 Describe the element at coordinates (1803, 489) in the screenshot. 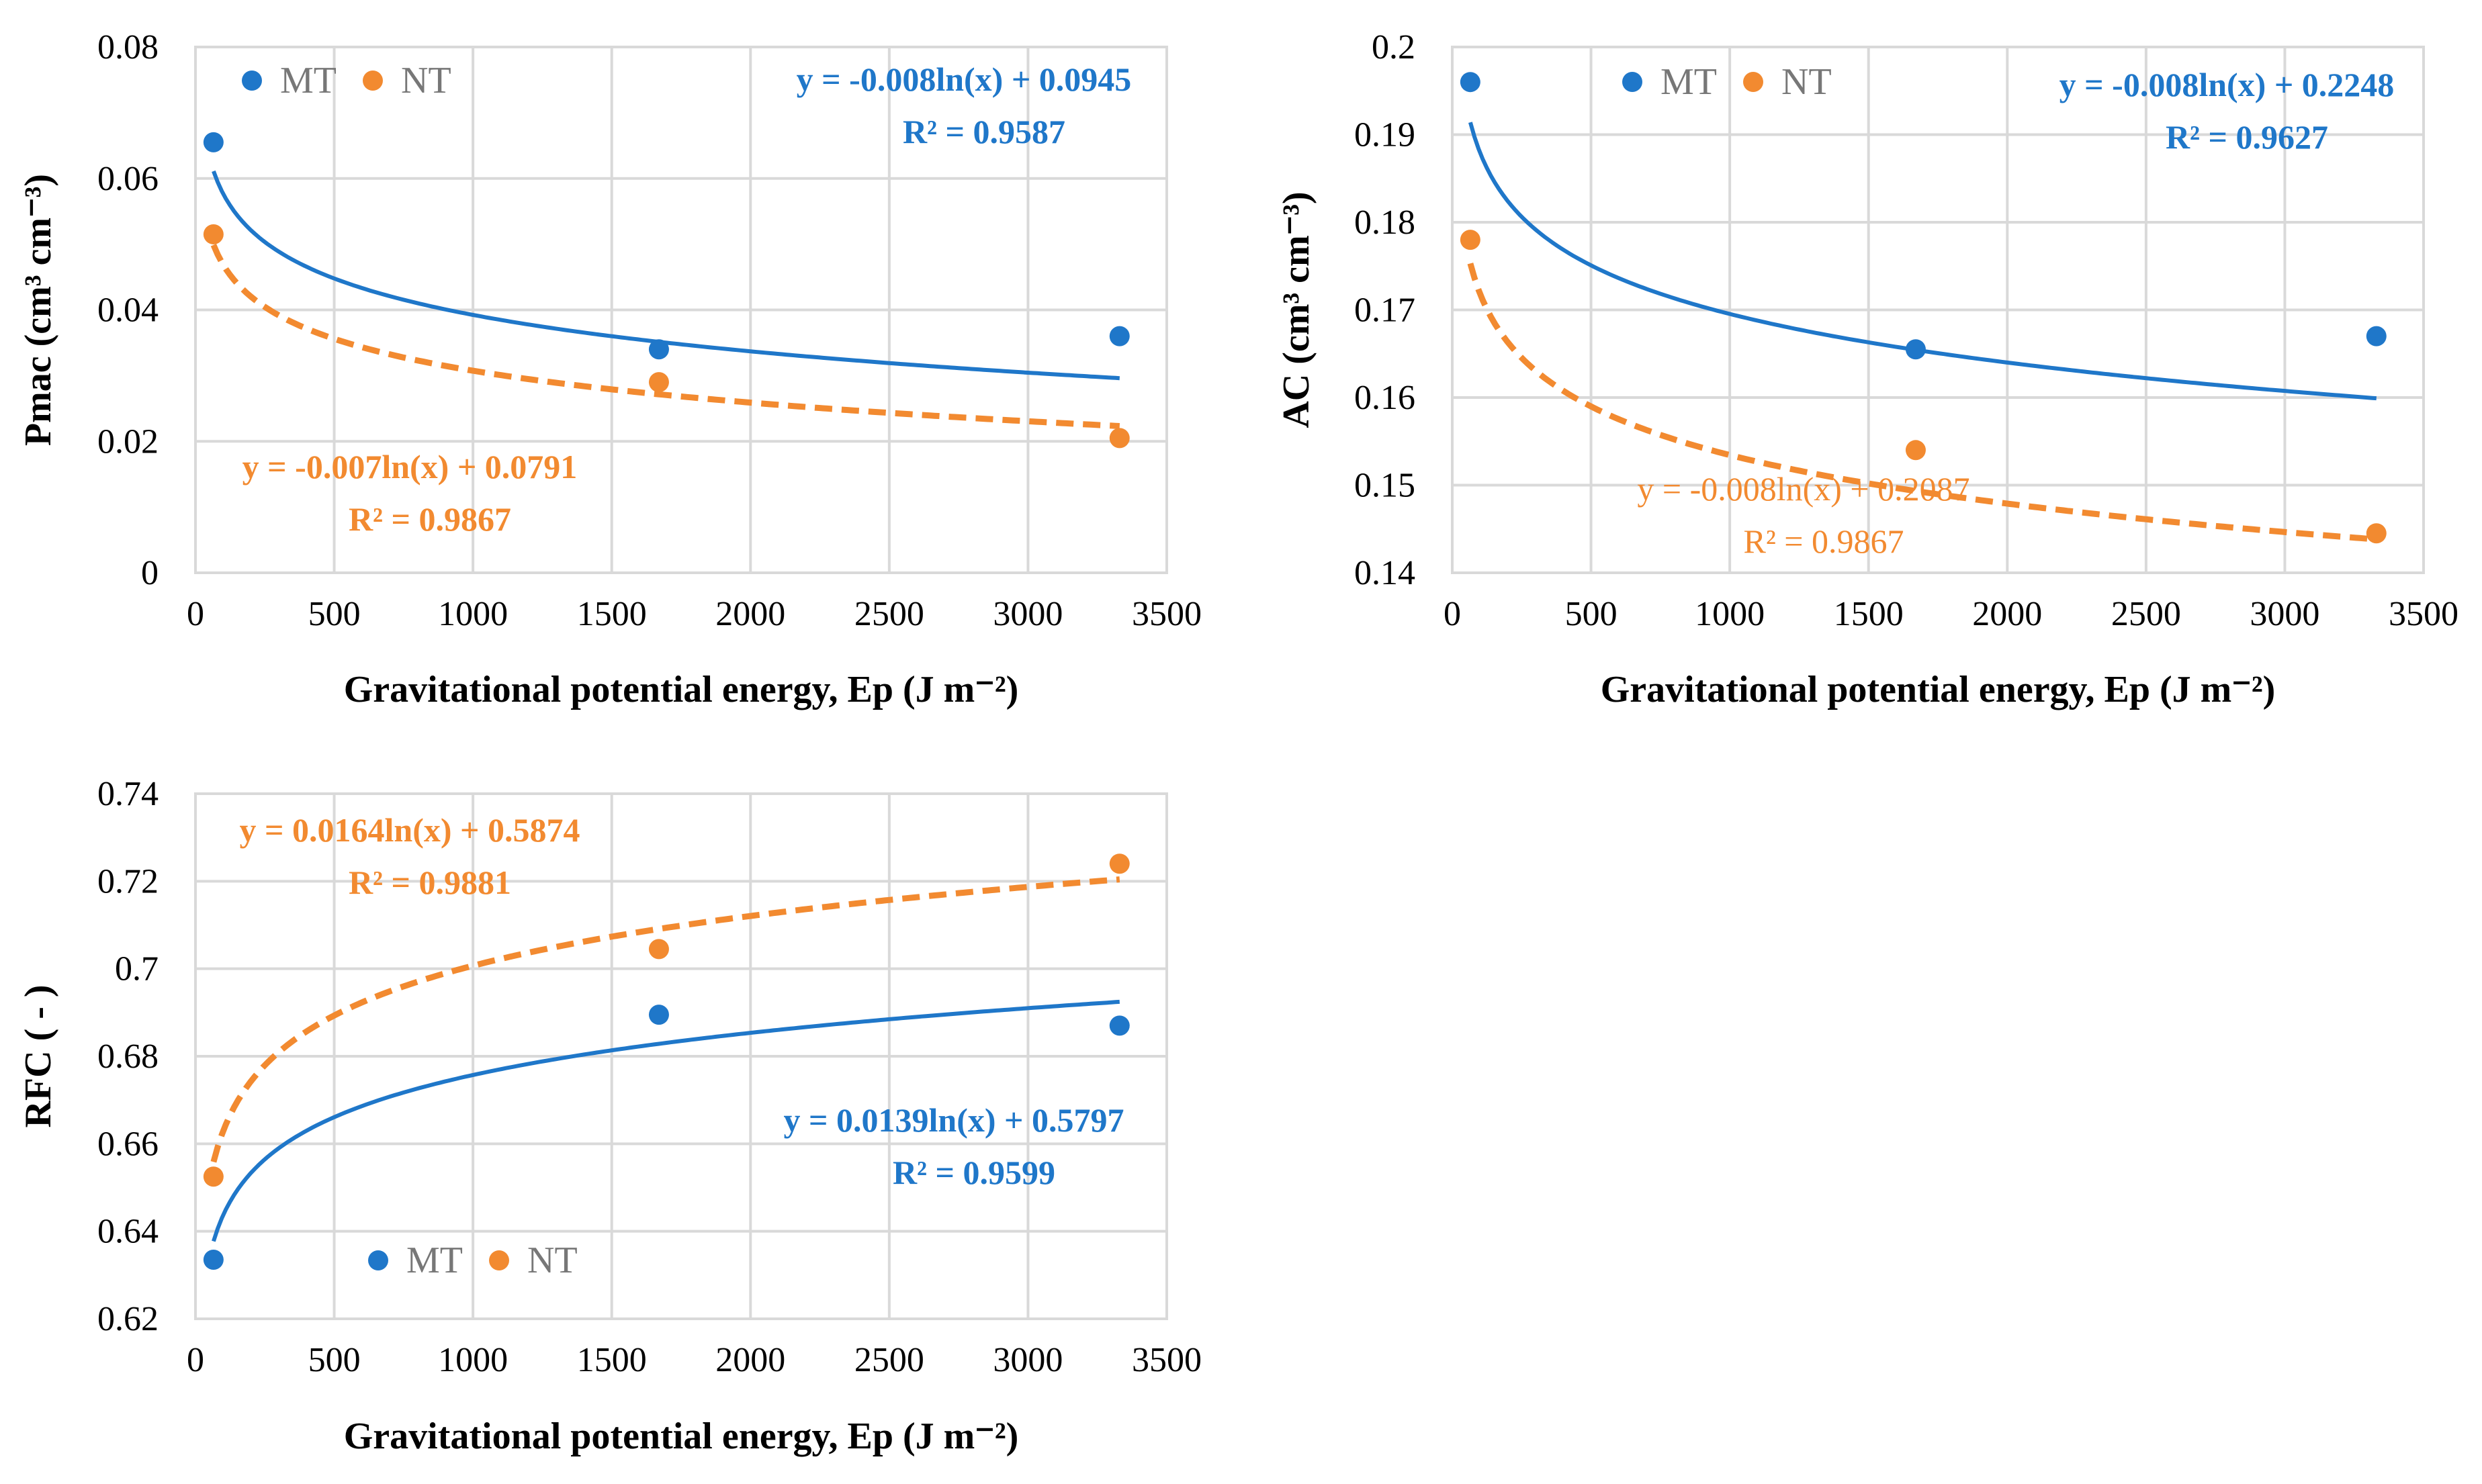

I see `trend-equation-nt: y = -0.008ln(x) + 0.2087` at that location.